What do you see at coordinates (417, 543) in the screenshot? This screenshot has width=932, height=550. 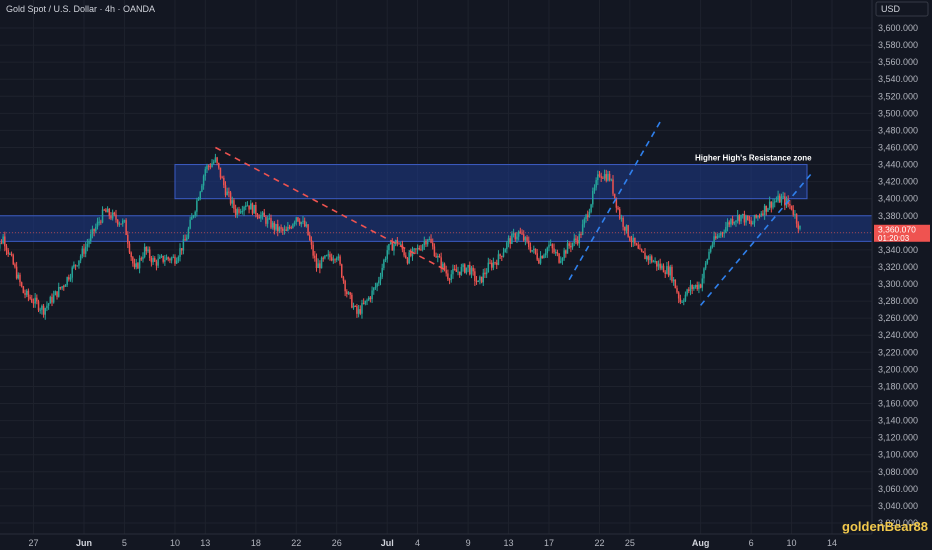 I see `x-tick-label: 4` at bounding box center [417, 543].